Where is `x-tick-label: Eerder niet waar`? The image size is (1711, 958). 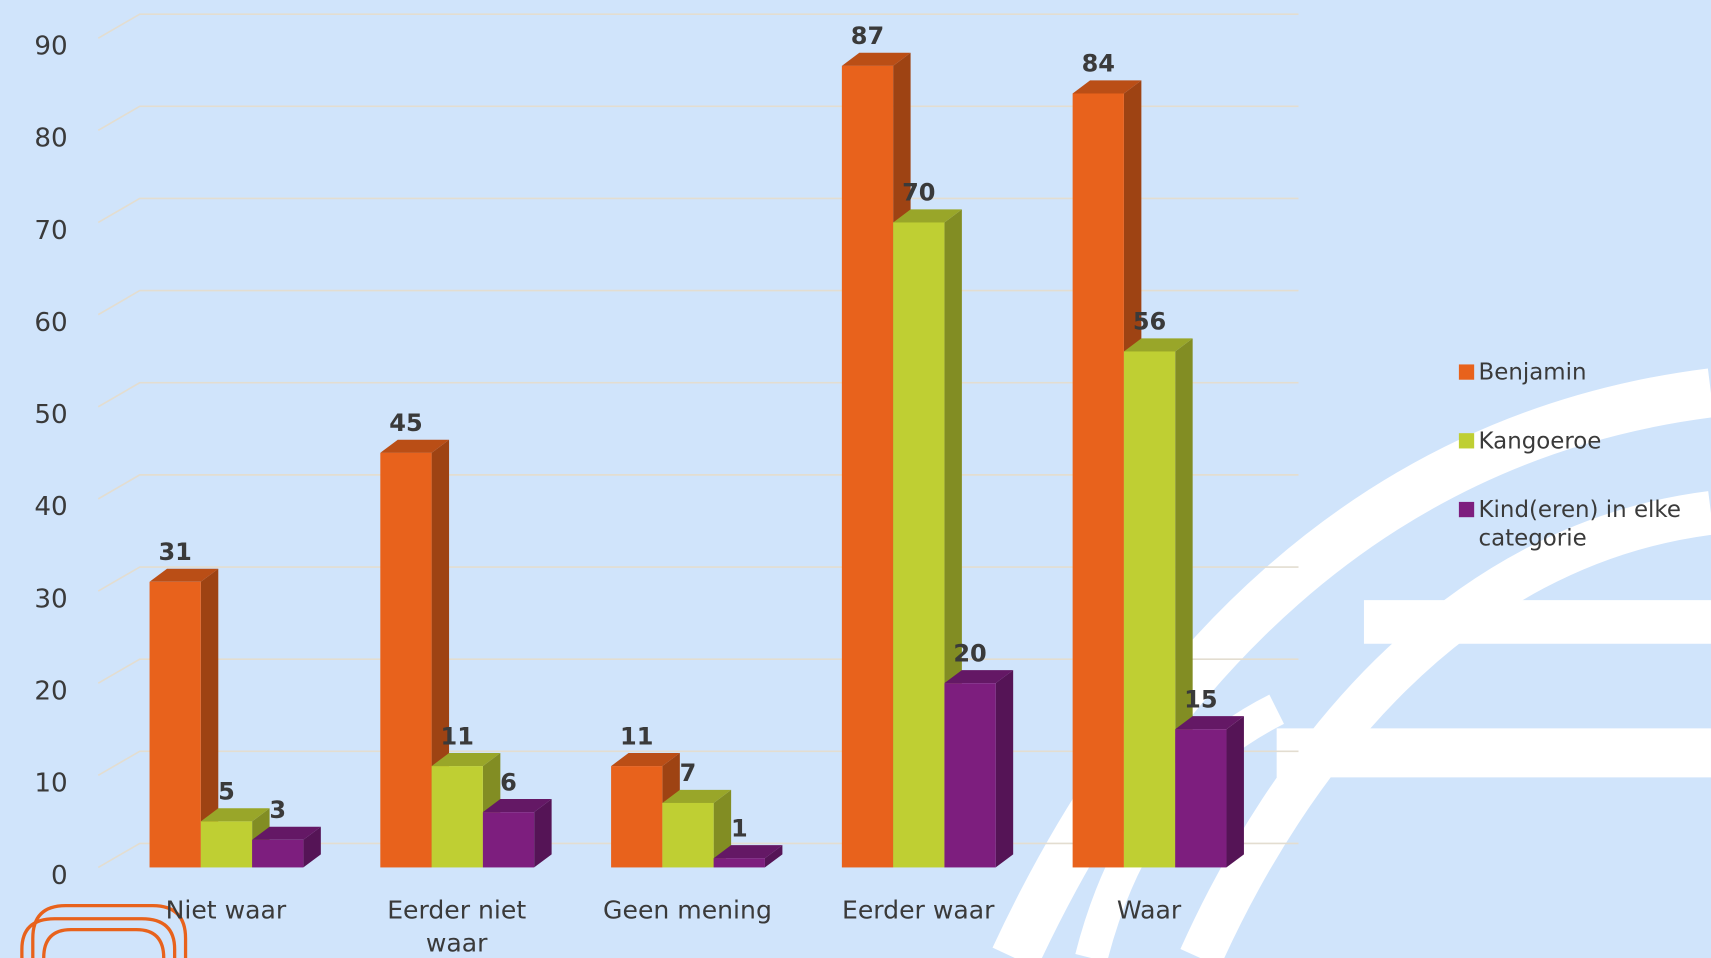
x-tick-label: Eerder niet waar is located at coordinates (457, 927).